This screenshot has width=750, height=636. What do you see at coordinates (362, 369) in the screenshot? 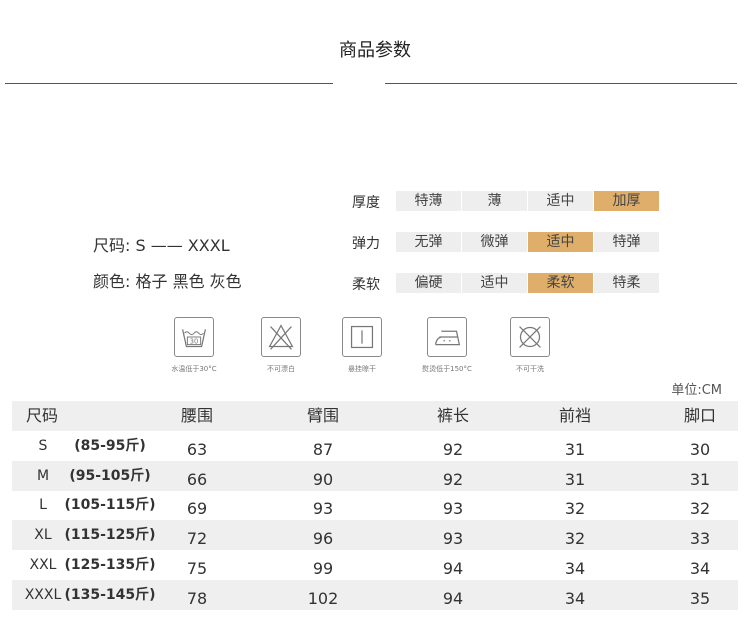
I see `care-label: 悬挂晾干` at bounding box center [362, 369].